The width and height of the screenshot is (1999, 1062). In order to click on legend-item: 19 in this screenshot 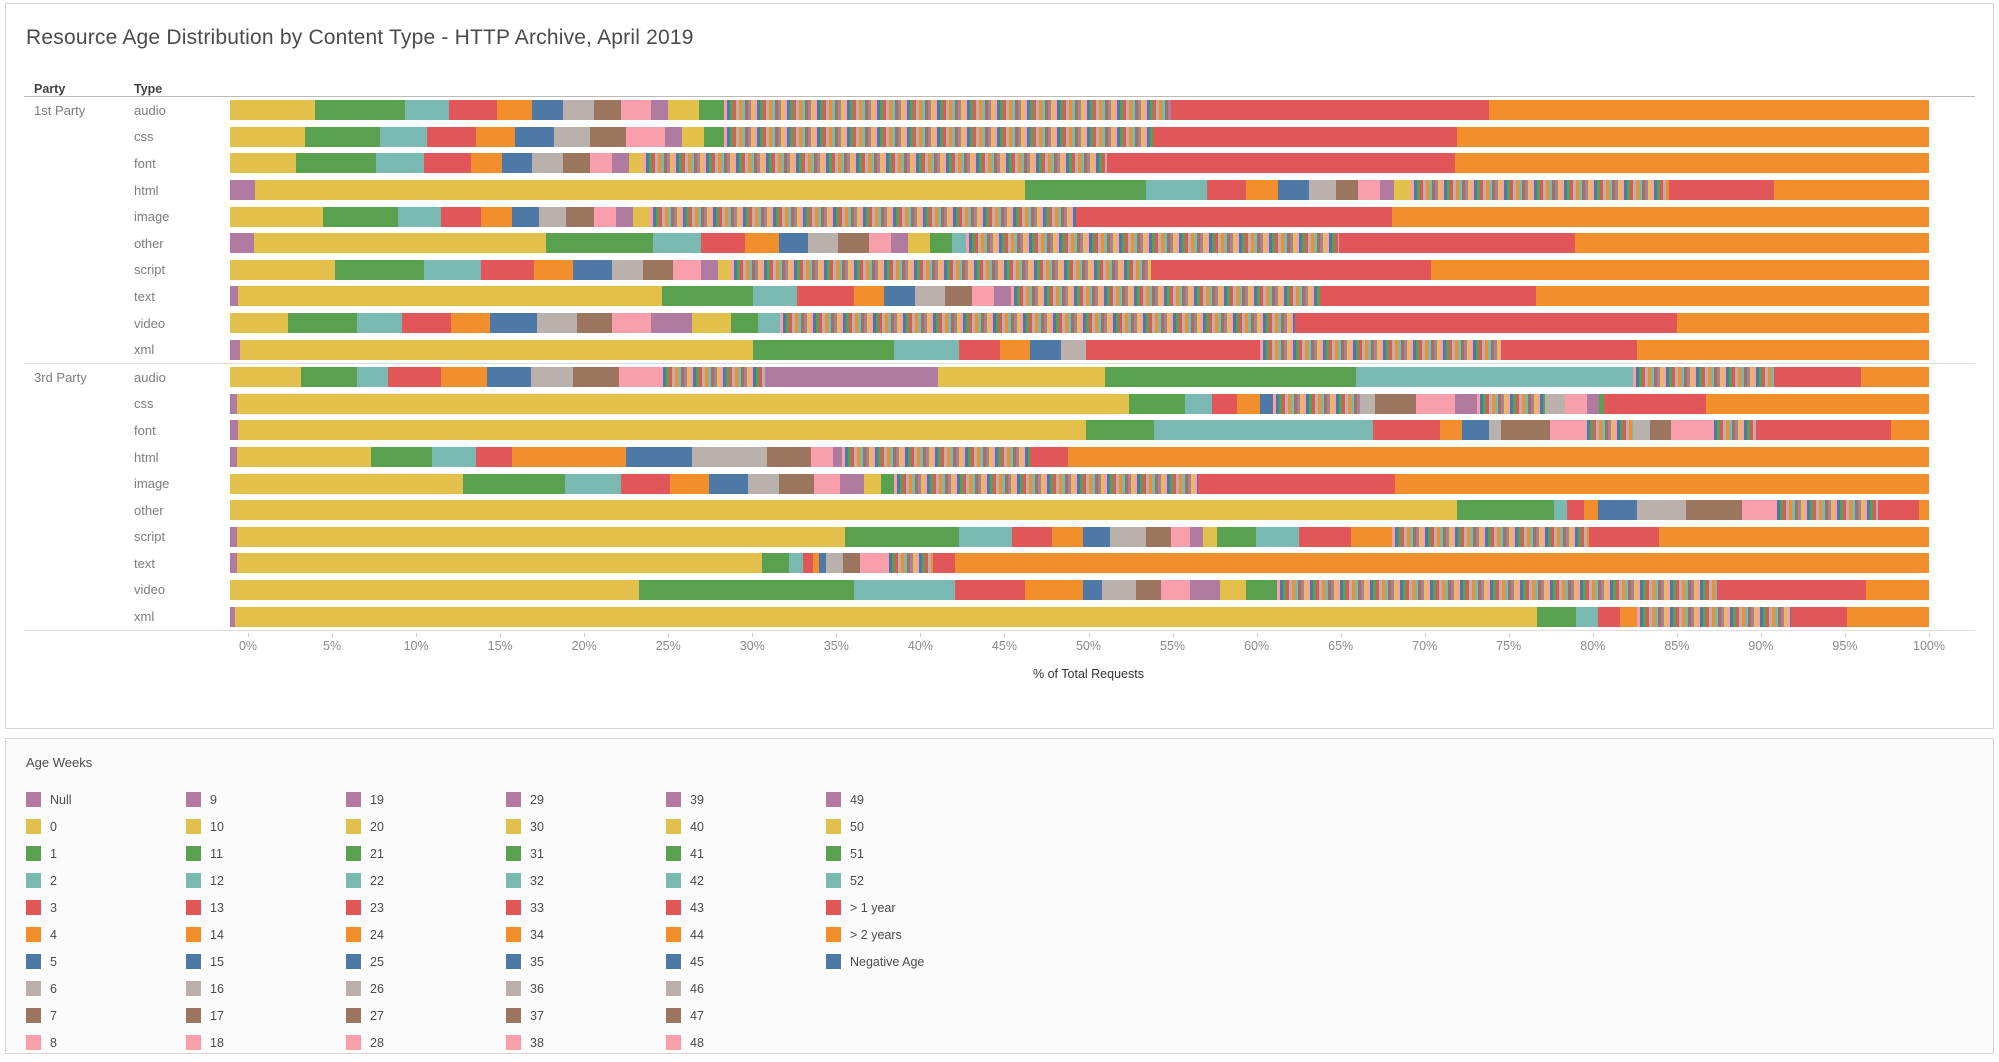, I will do `click(426, 799)`.